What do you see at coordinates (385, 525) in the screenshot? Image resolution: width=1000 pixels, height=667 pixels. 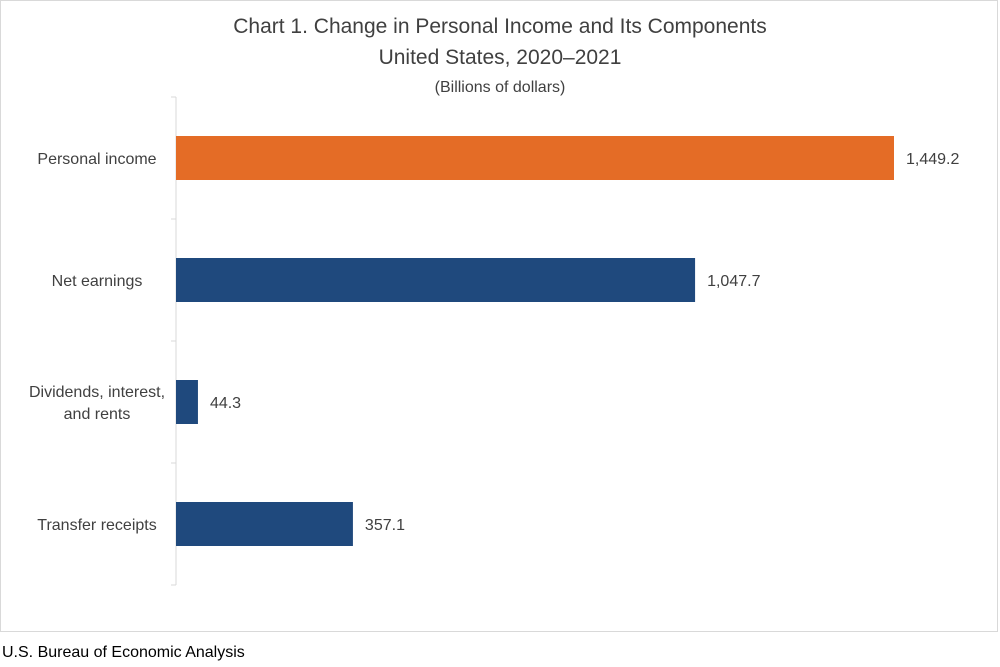 I see `data-label: 357.1` at bounding box center [385, 525].